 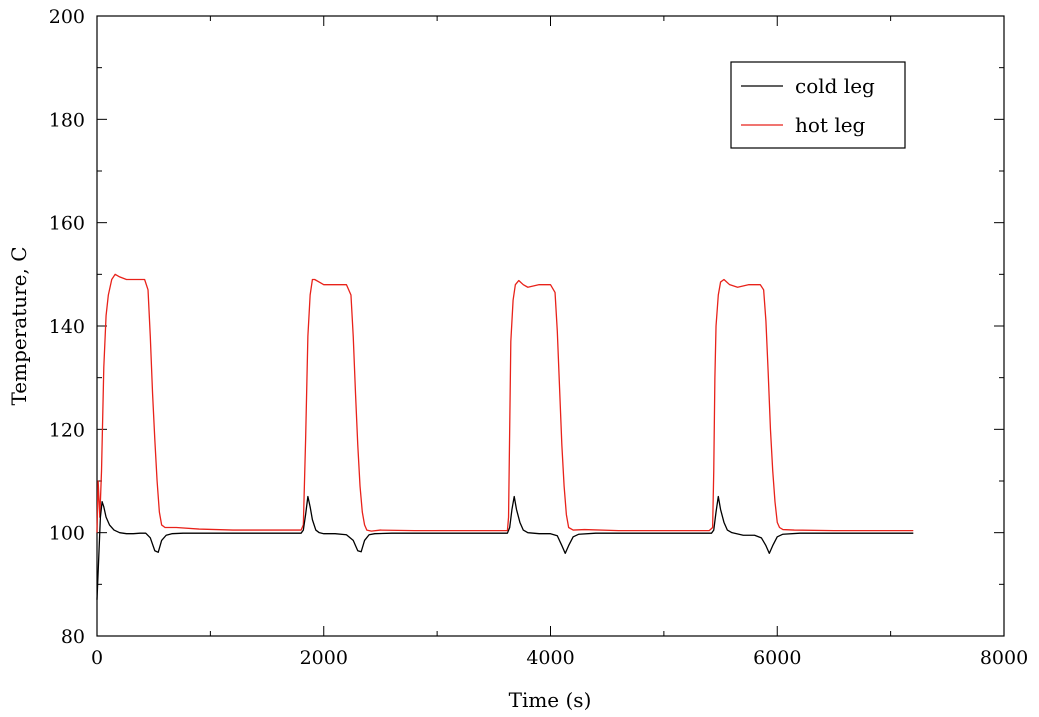 What do you see at coordinates (830, 125) in the screenshot?
I see `legend-label-hot-leg: hot leg` at bounding box center [830, 125].